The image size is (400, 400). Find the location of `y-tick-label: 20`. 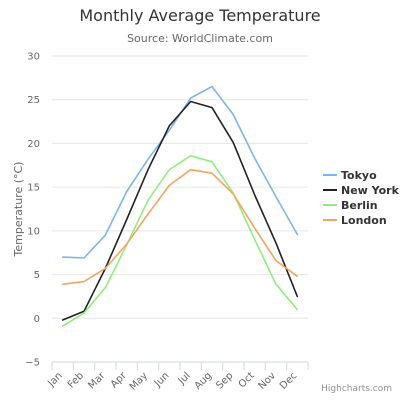

y-tick-label: 20 is located at coordinates (33, 144).